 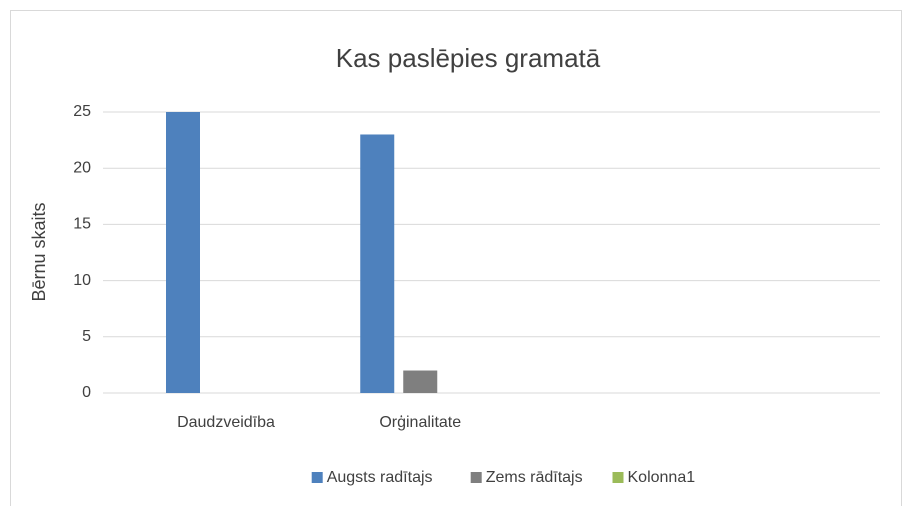 I want to click on x-tick-label: Orģinalitate, so click(x=420, y=422).